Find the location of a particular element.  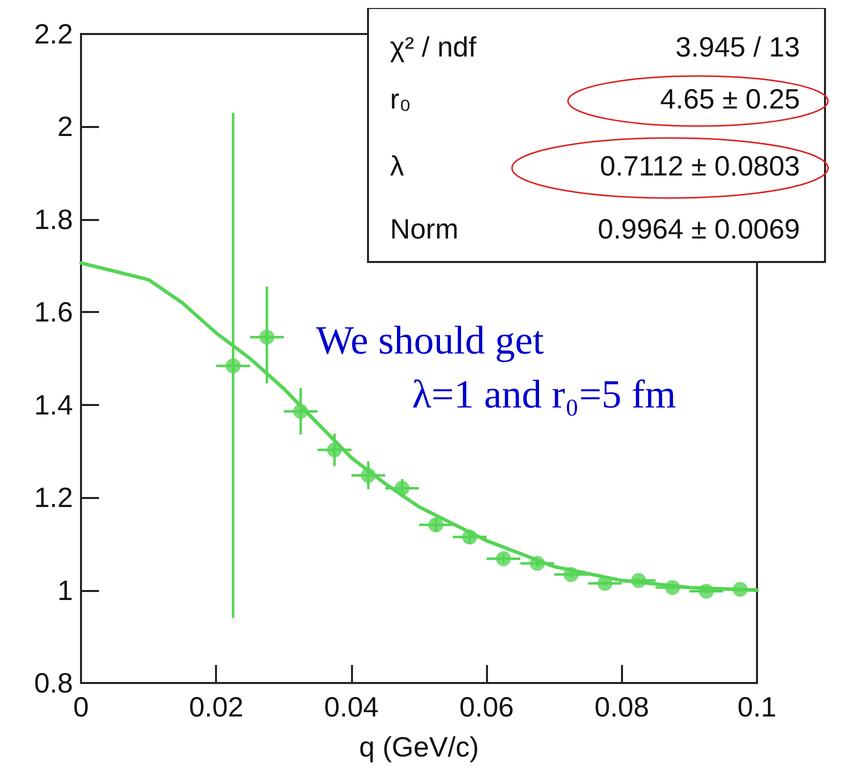

annotation: χ² / ndf is located at coordinates (433, 47).